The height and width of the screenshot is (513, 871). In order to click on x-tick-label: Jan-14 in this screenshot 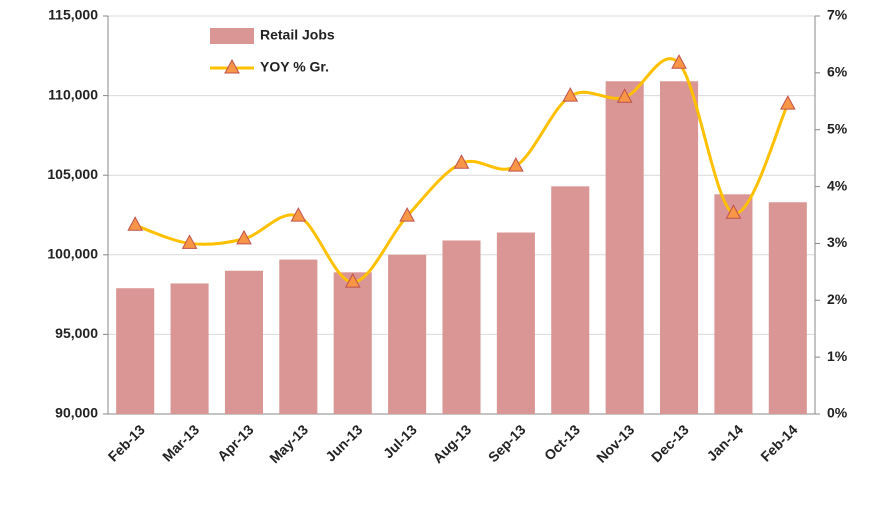, I will do `click(724, 442)`.